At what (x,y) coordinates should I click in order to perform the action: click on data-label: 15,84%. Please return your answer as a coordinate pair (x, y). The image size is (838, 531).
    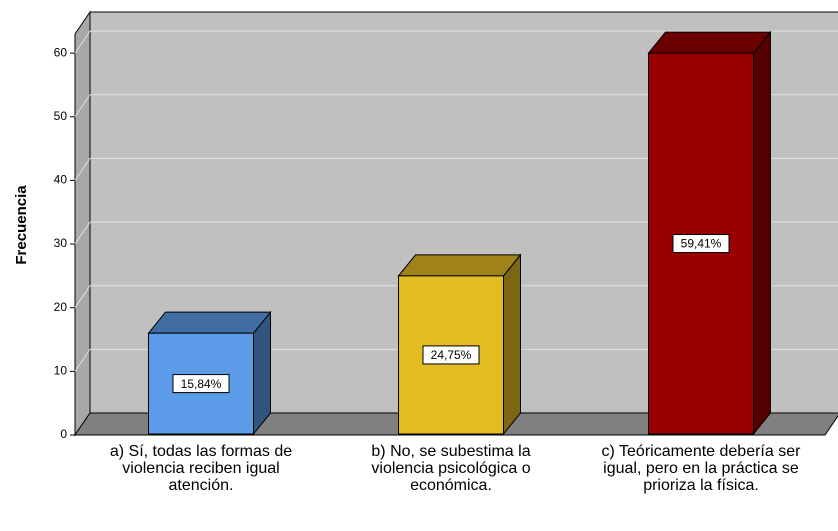
    Looking at the image, I should click on (201, 384).